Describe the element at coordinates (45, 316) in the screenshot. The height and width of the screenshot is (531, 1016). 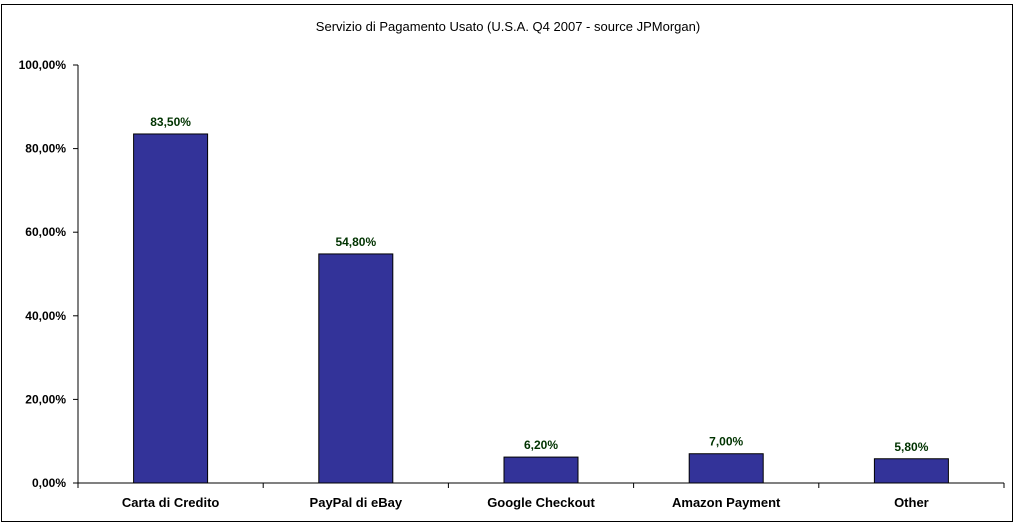
I see `y-tick-label: 40,00%` at that location.